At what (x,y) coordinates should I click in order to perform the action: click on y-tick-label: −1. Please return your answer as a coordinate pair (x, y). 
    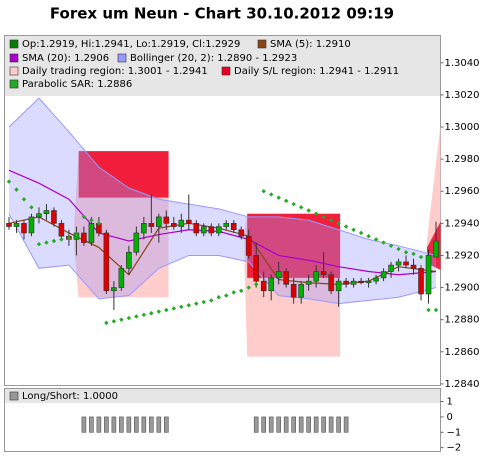
    Looking at the image, I should click on (454, 432).